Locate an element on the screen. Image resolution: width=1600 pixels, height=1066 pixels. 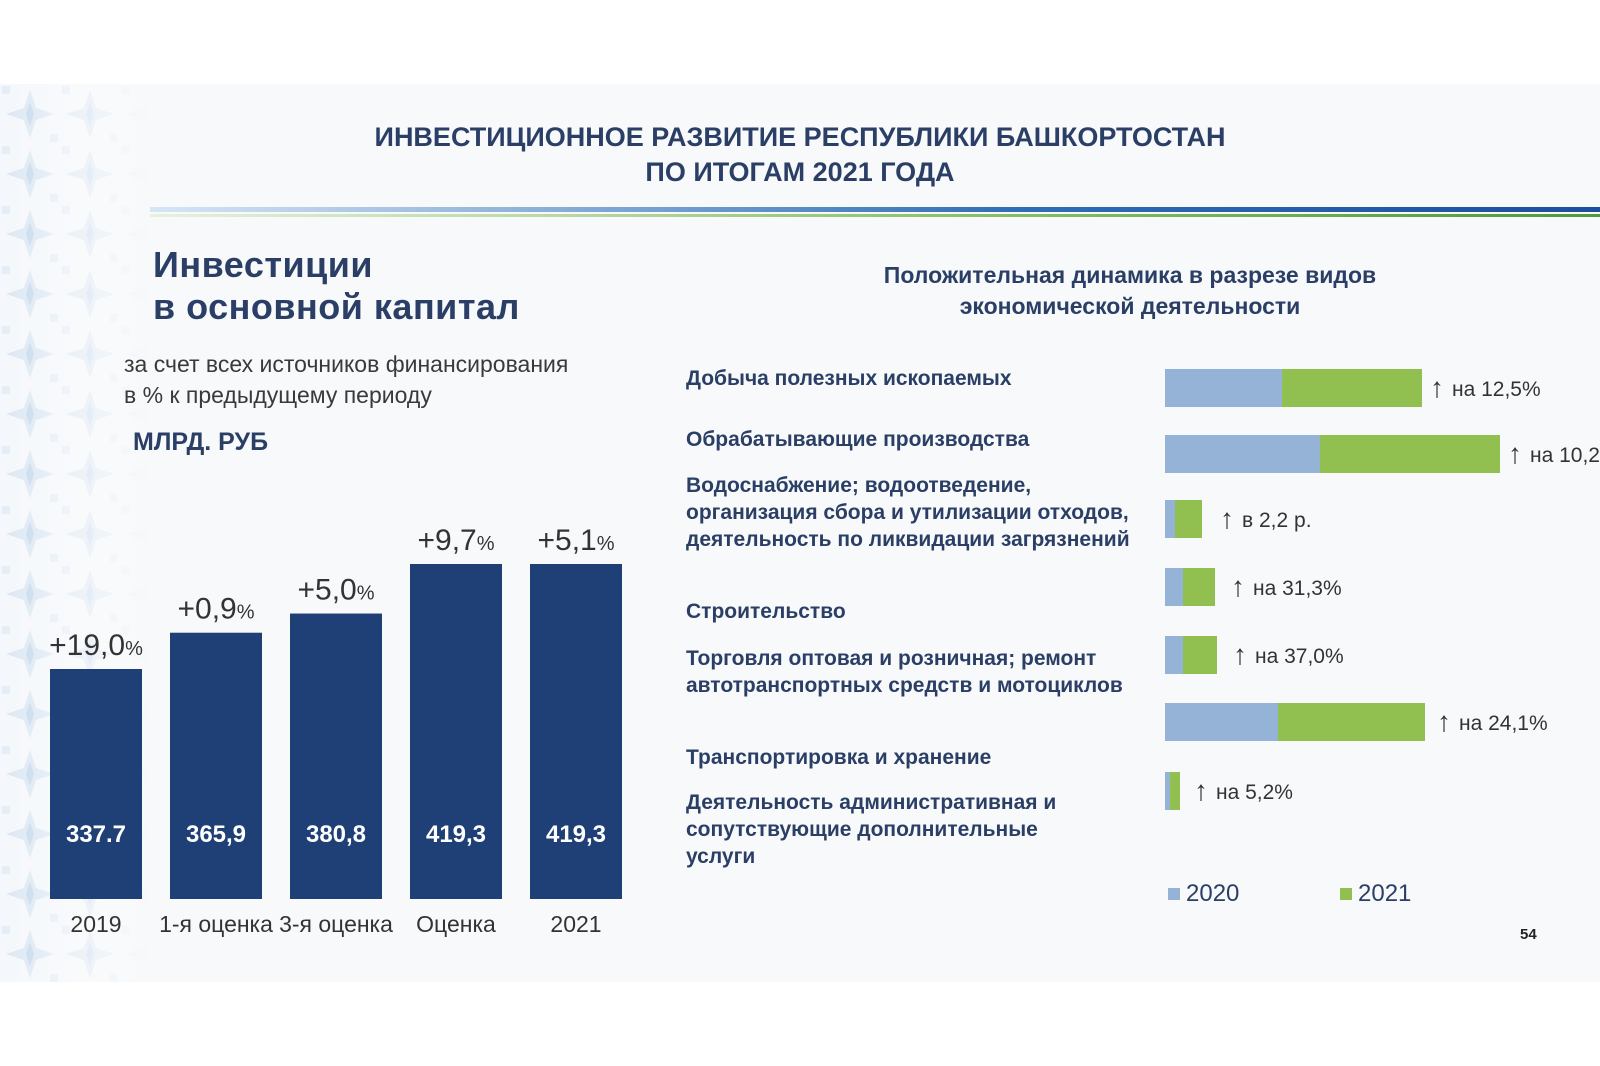
legend-label: 2021 is located at coordinates (1385, 893).